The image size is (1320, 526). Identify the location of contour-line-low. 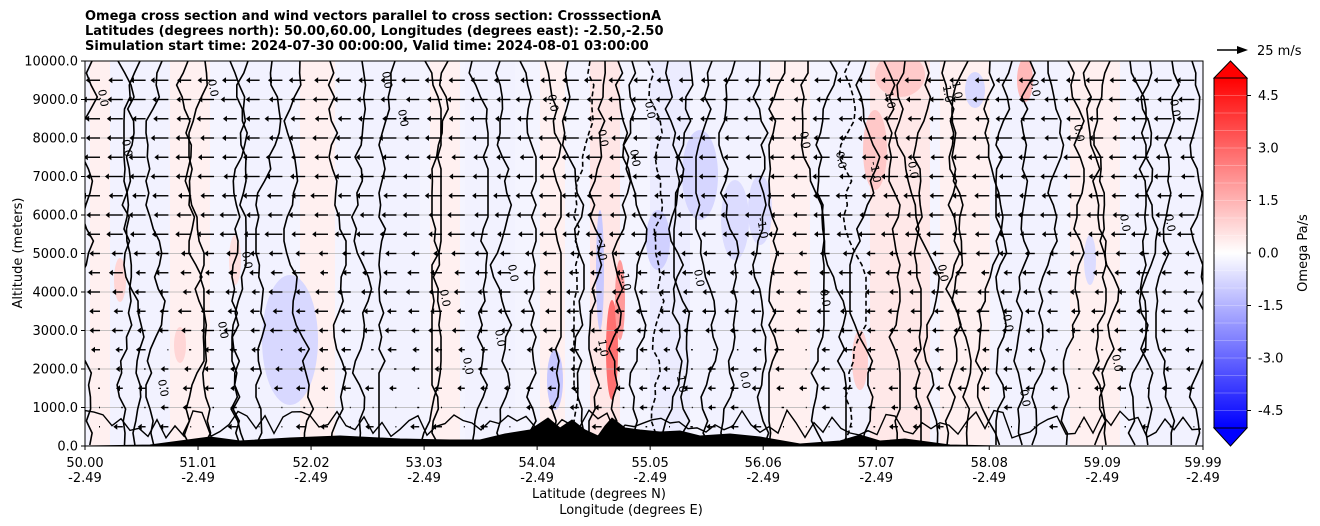
(643, 424).